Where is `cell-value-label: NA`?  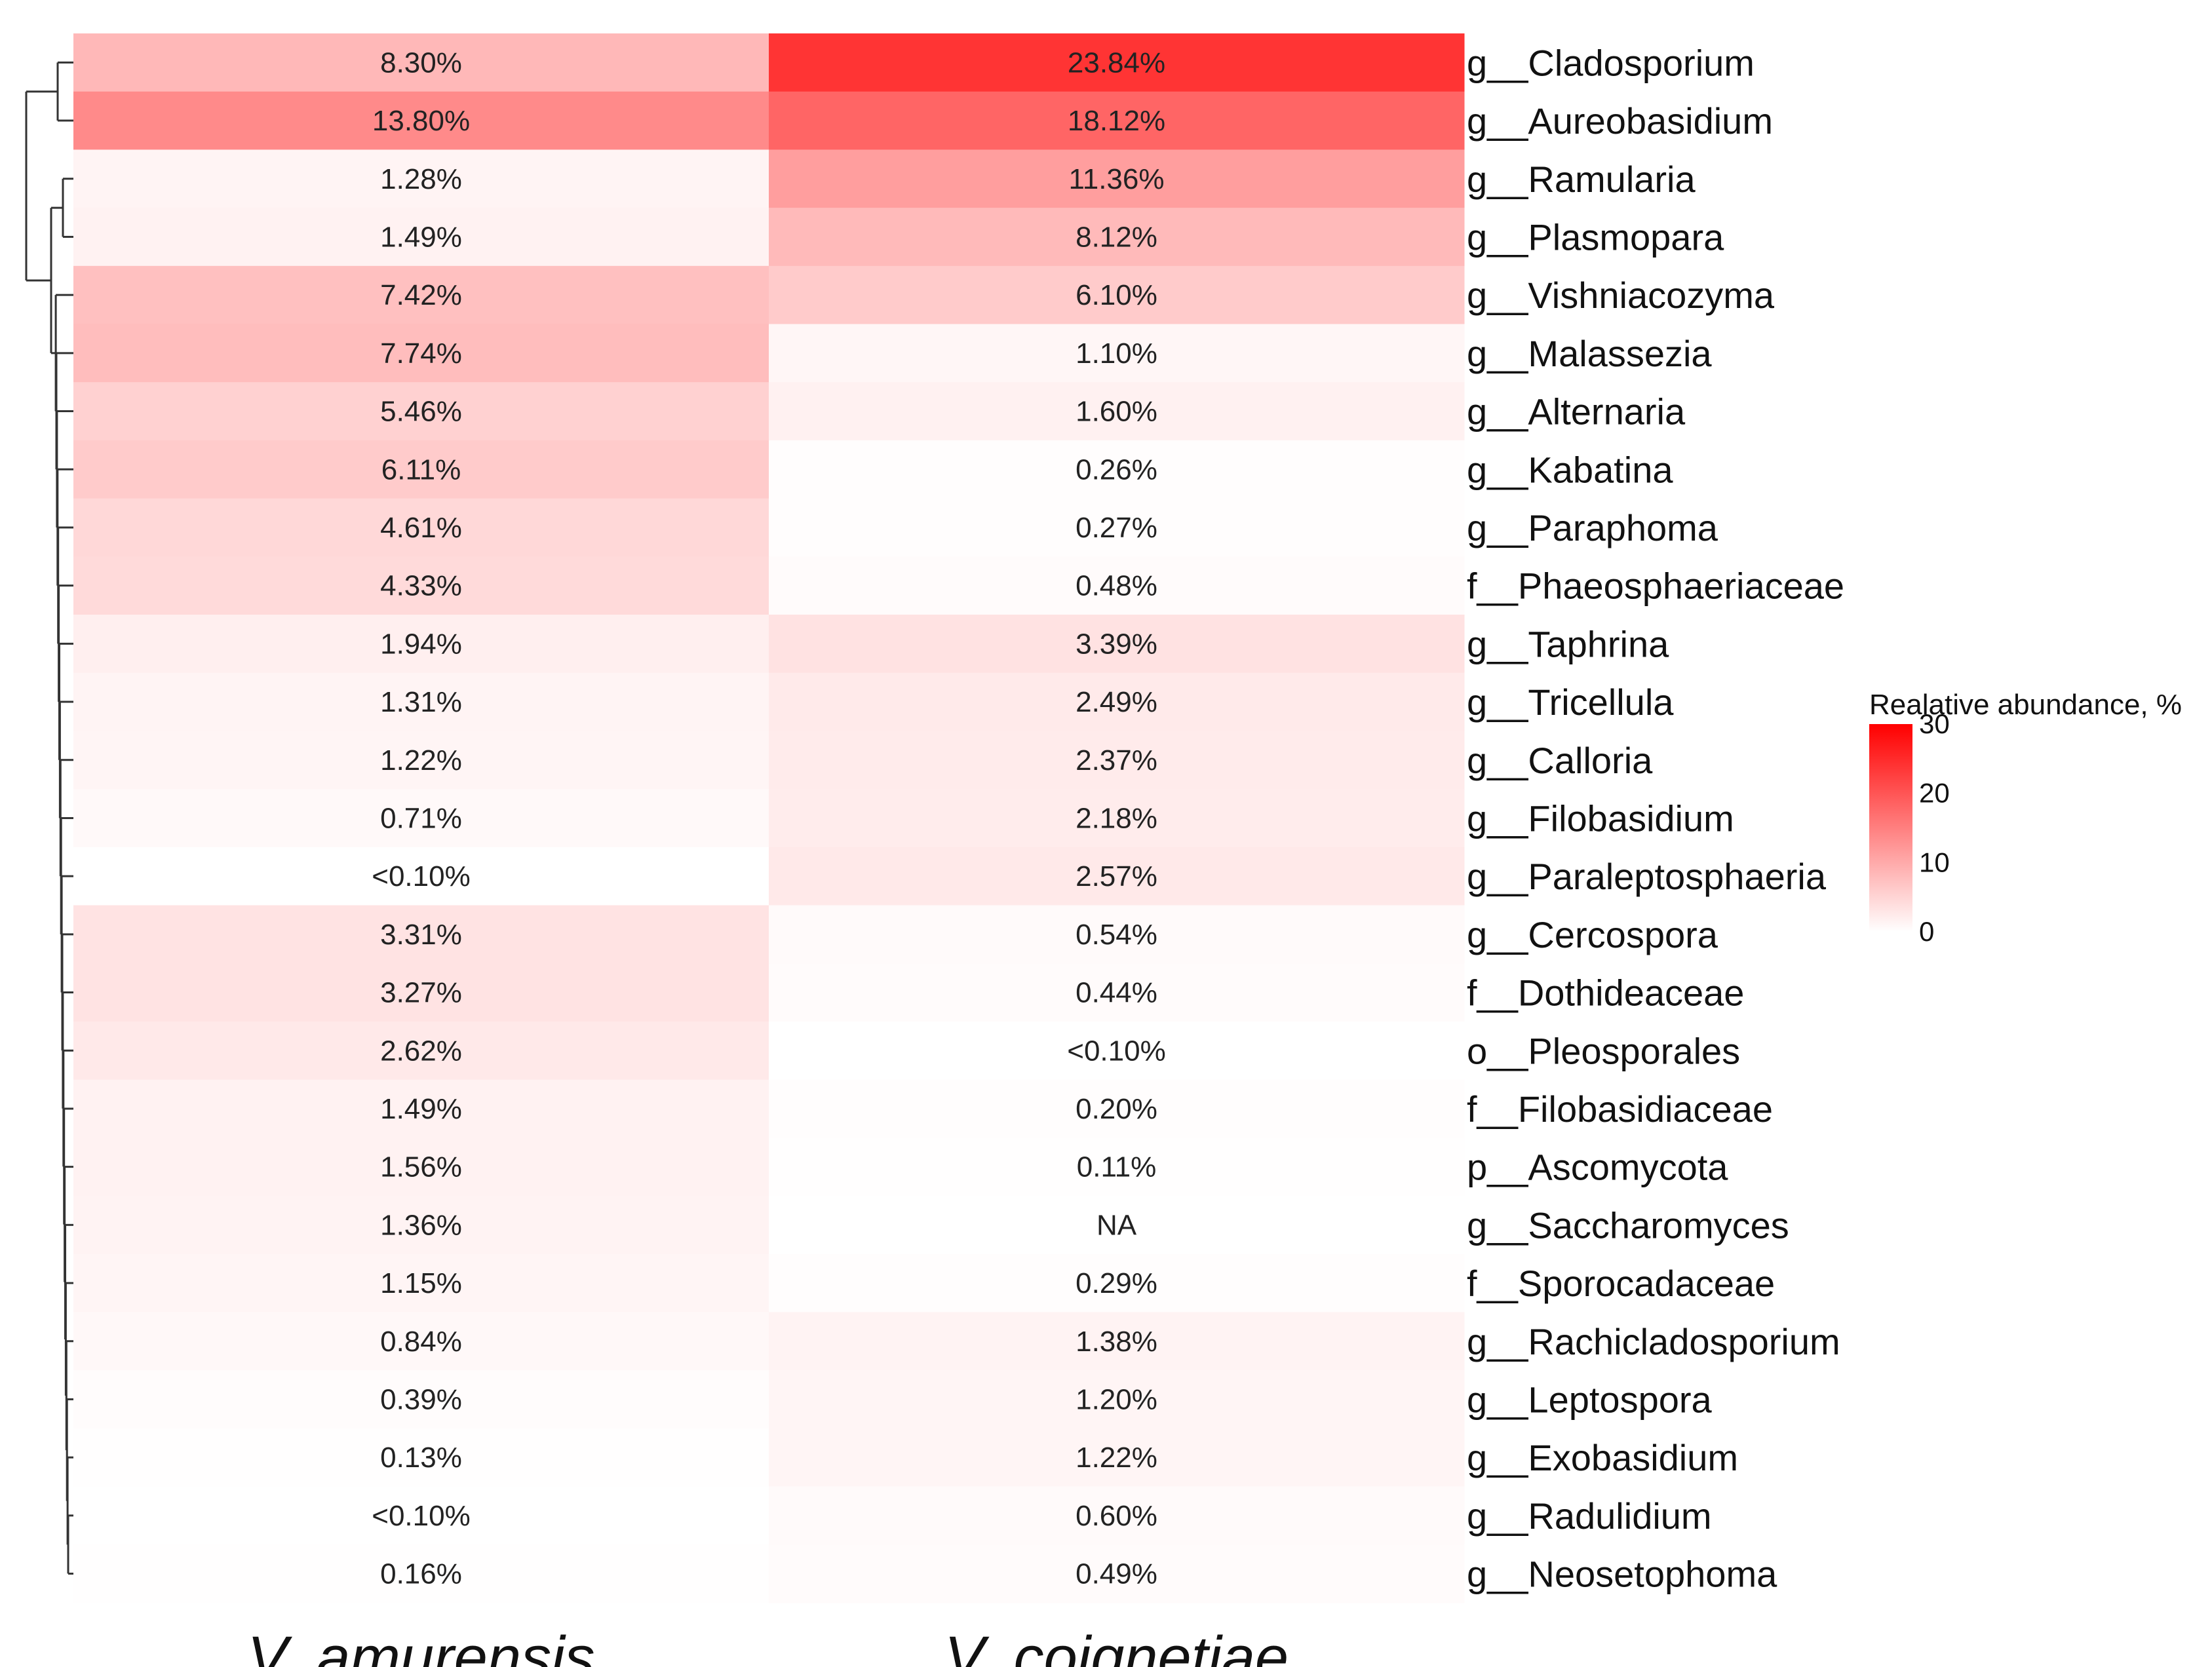
cell-value-label: NA is located at coordinates (1116, 1225).